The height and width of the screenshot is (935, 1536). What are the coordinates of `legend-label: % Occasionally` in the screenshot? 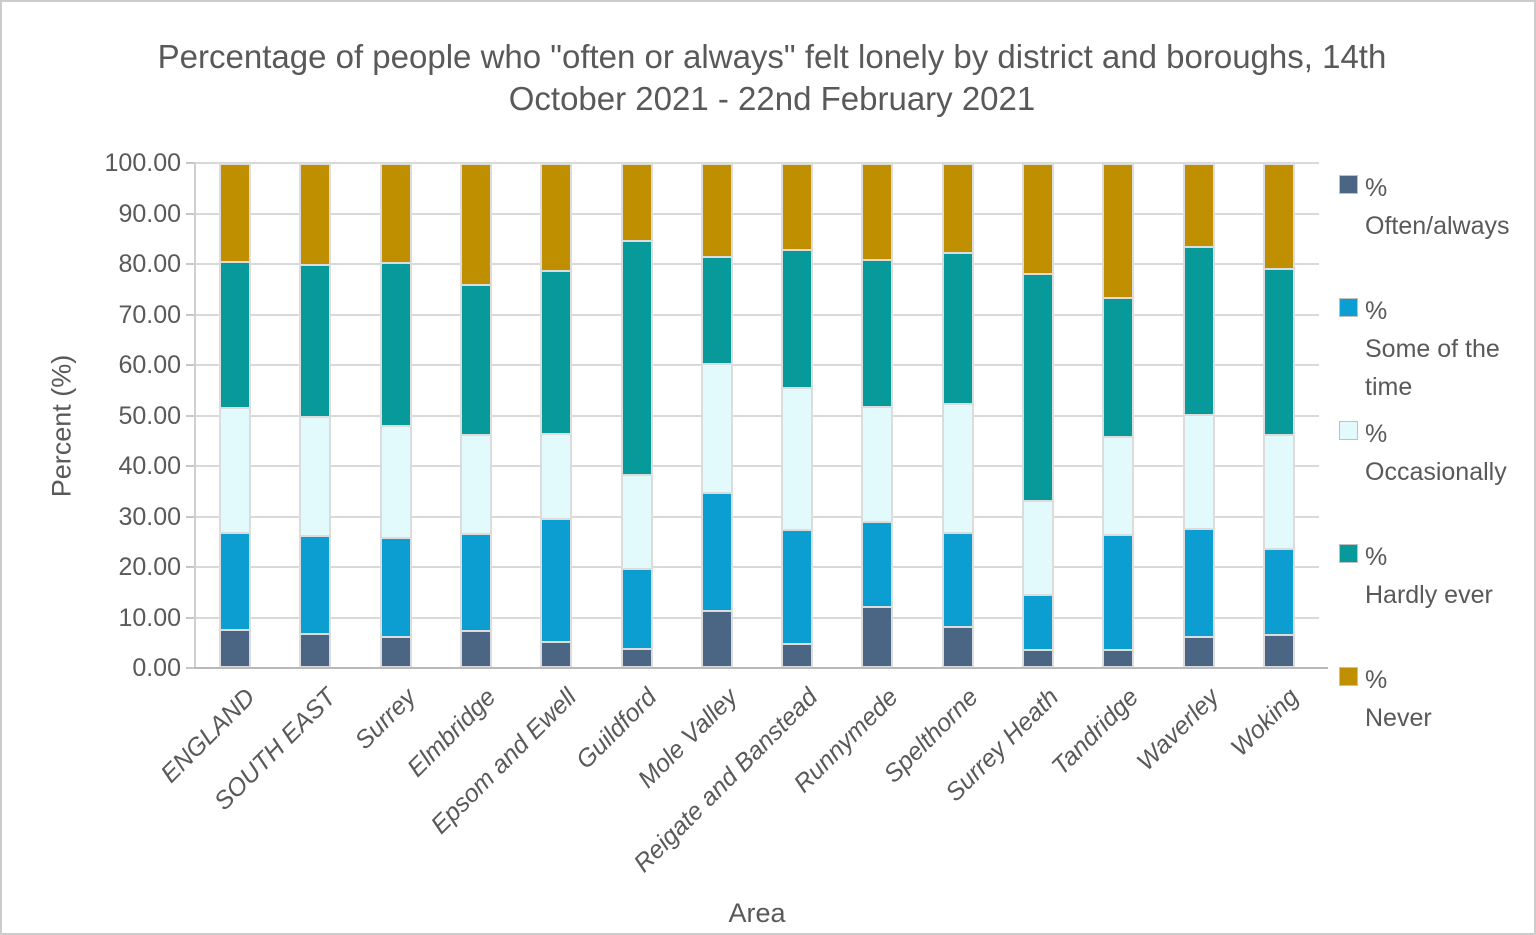 It's located at (1436, 453).